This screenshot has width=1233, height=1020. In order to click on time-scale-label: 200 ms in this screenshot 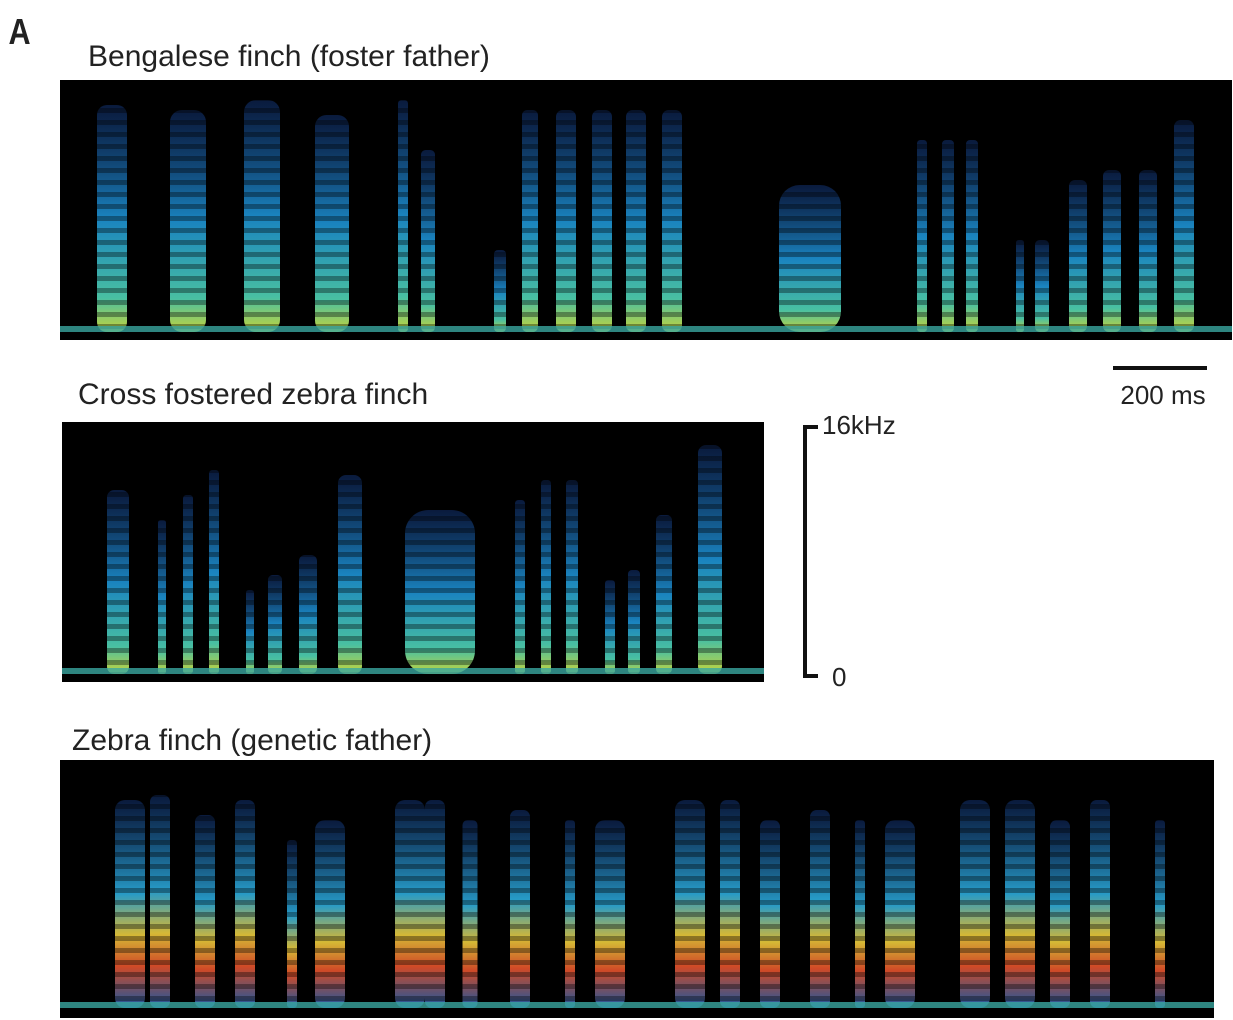, I will do `click(1162, 395)`.